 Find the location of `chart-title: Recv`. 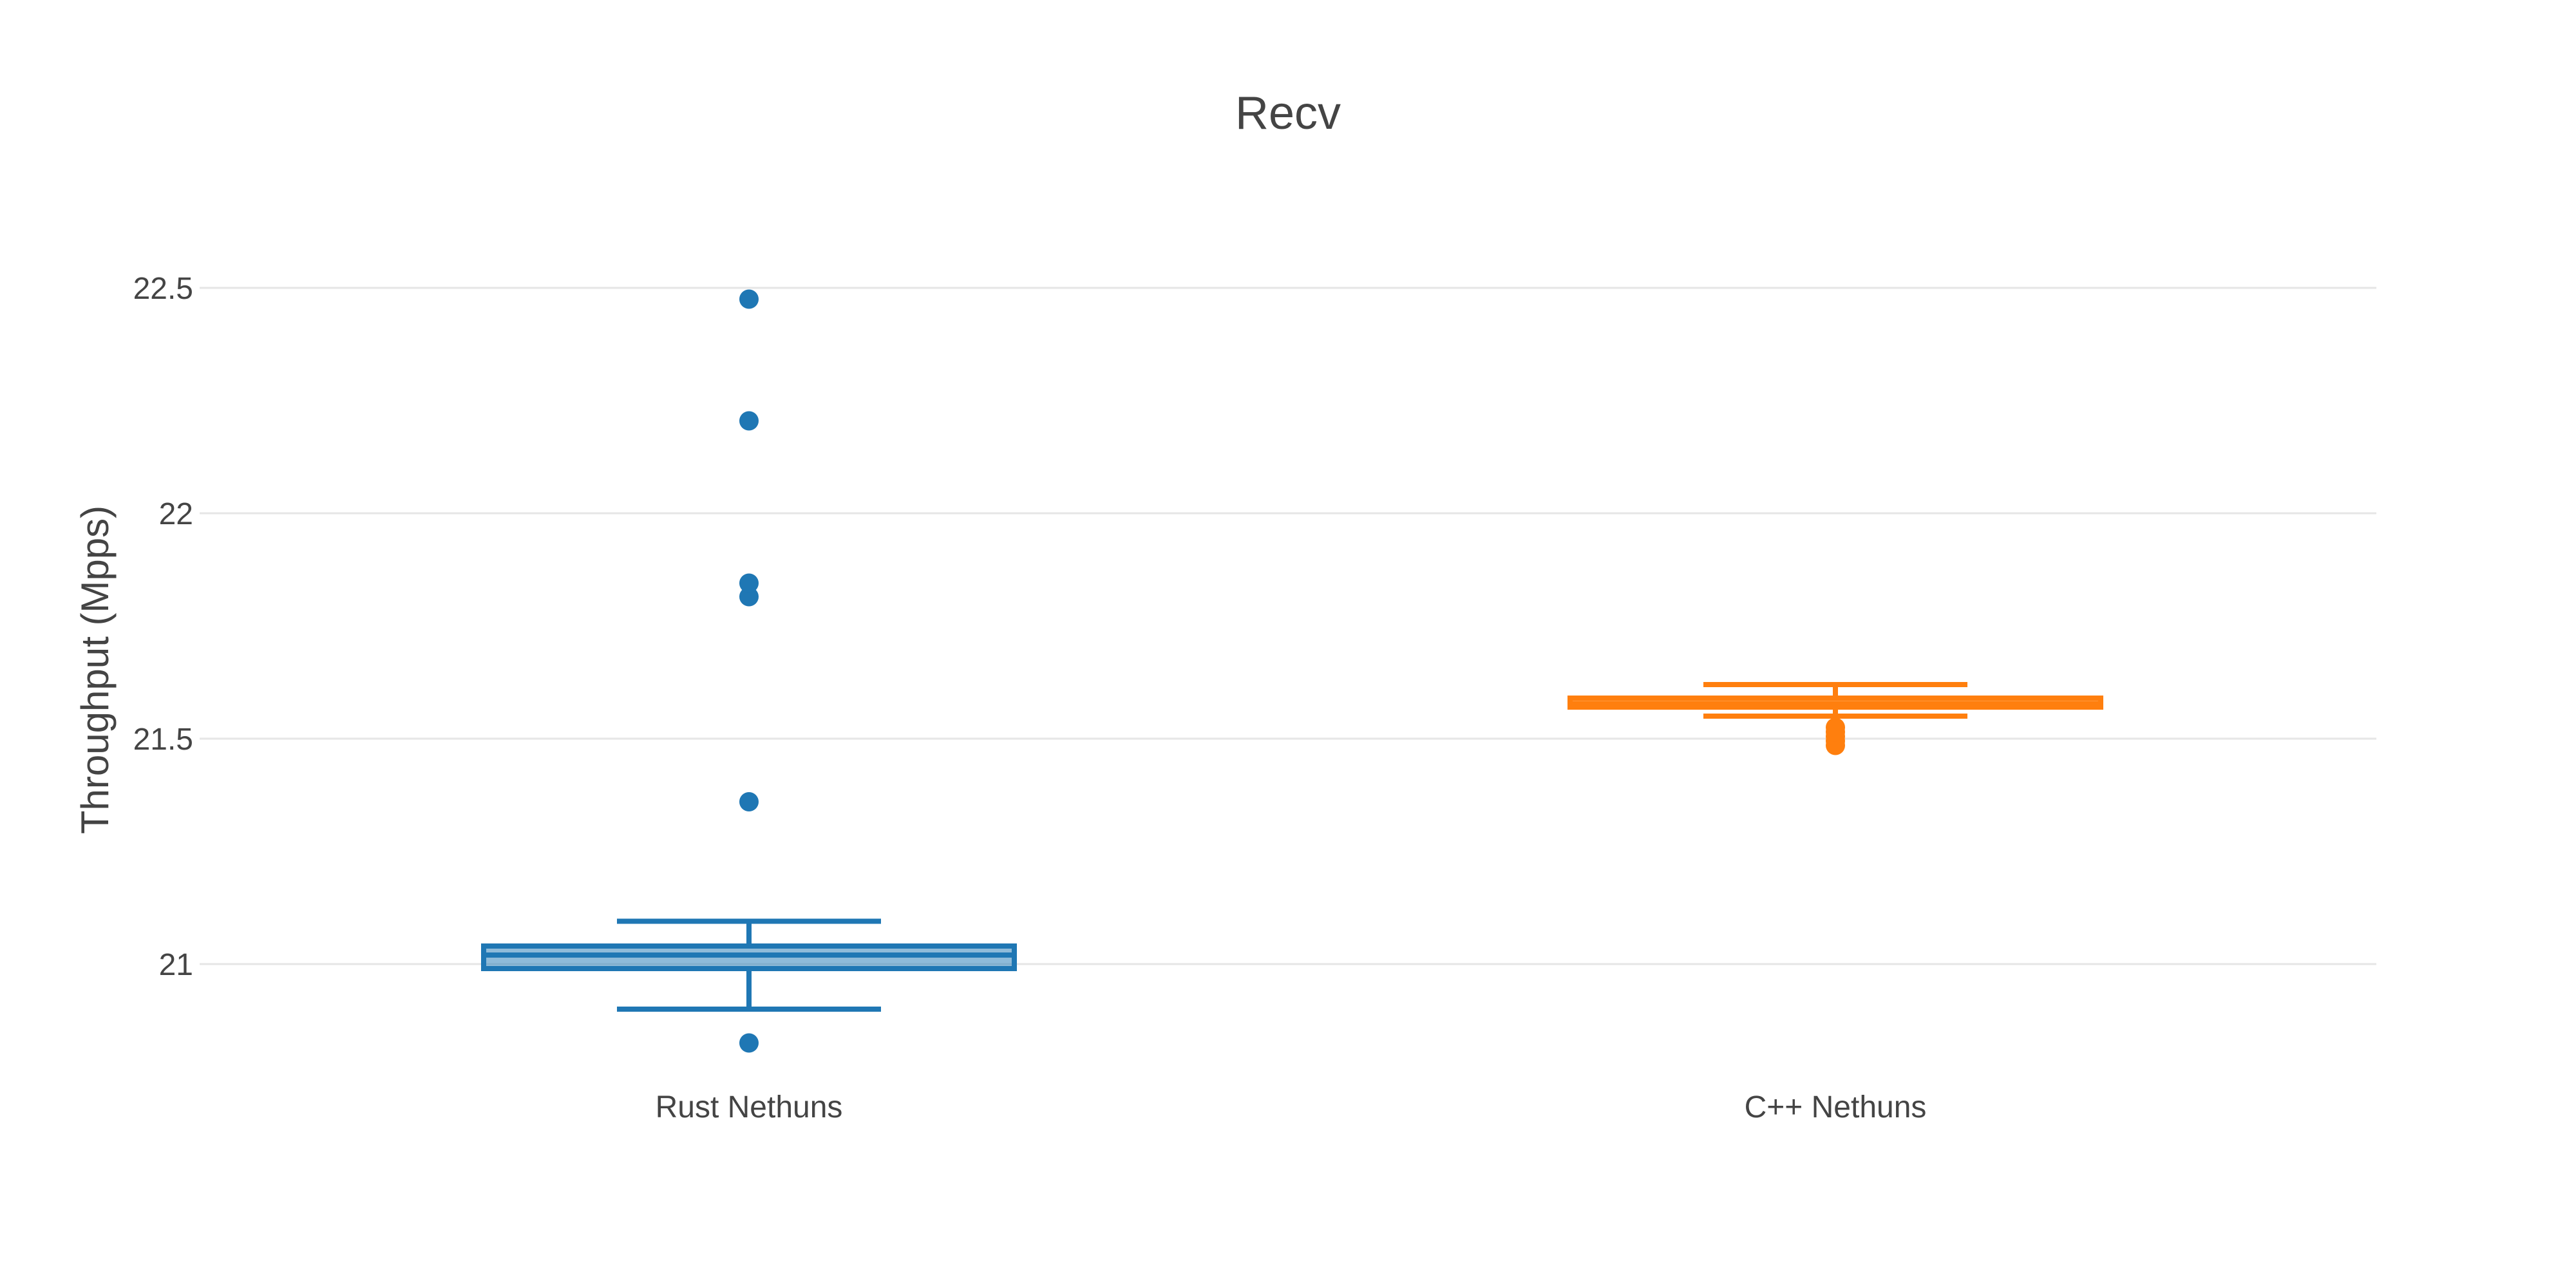

chart-title: Recv is located at coordinates (1288, 113).